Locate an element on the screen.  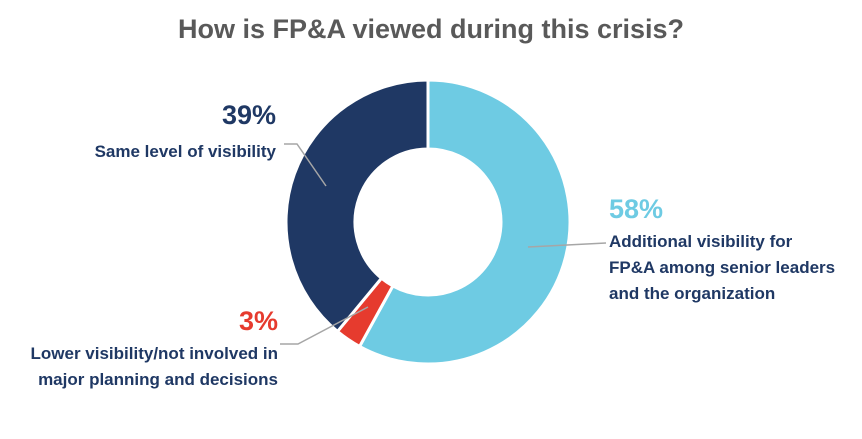
slice-value-label-lower: 3% is located at coordinates (258, 321).